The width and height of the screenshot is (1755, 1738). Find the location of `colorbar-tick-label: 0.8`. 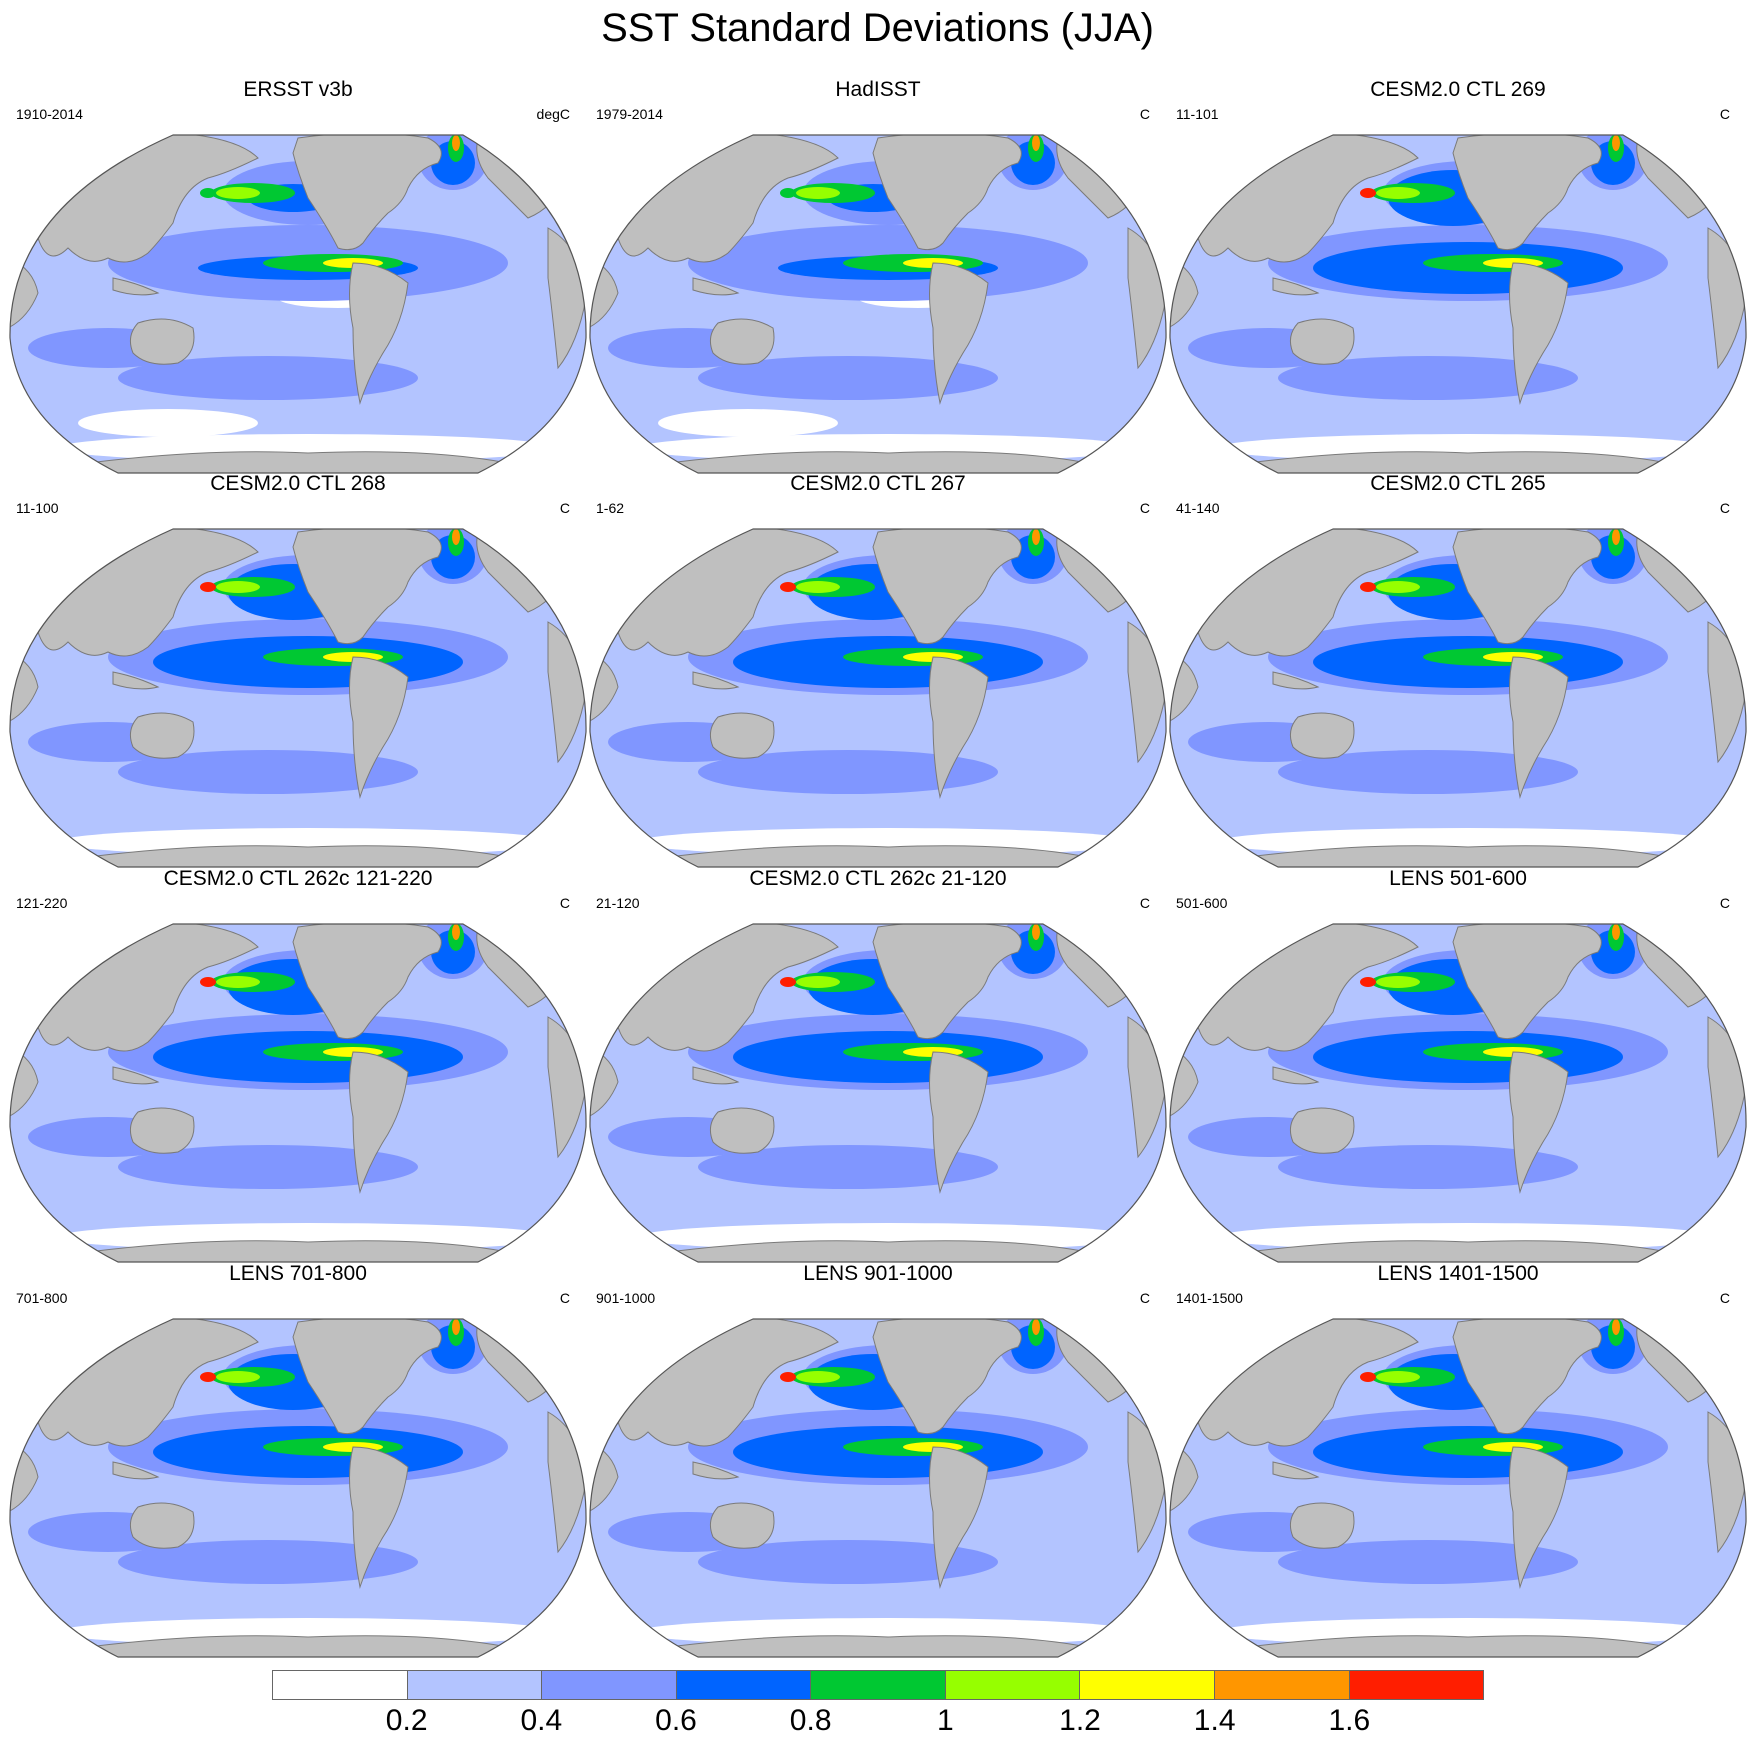

colorbar-tick-label: 0.8 is located at coordinates (810, 1720).